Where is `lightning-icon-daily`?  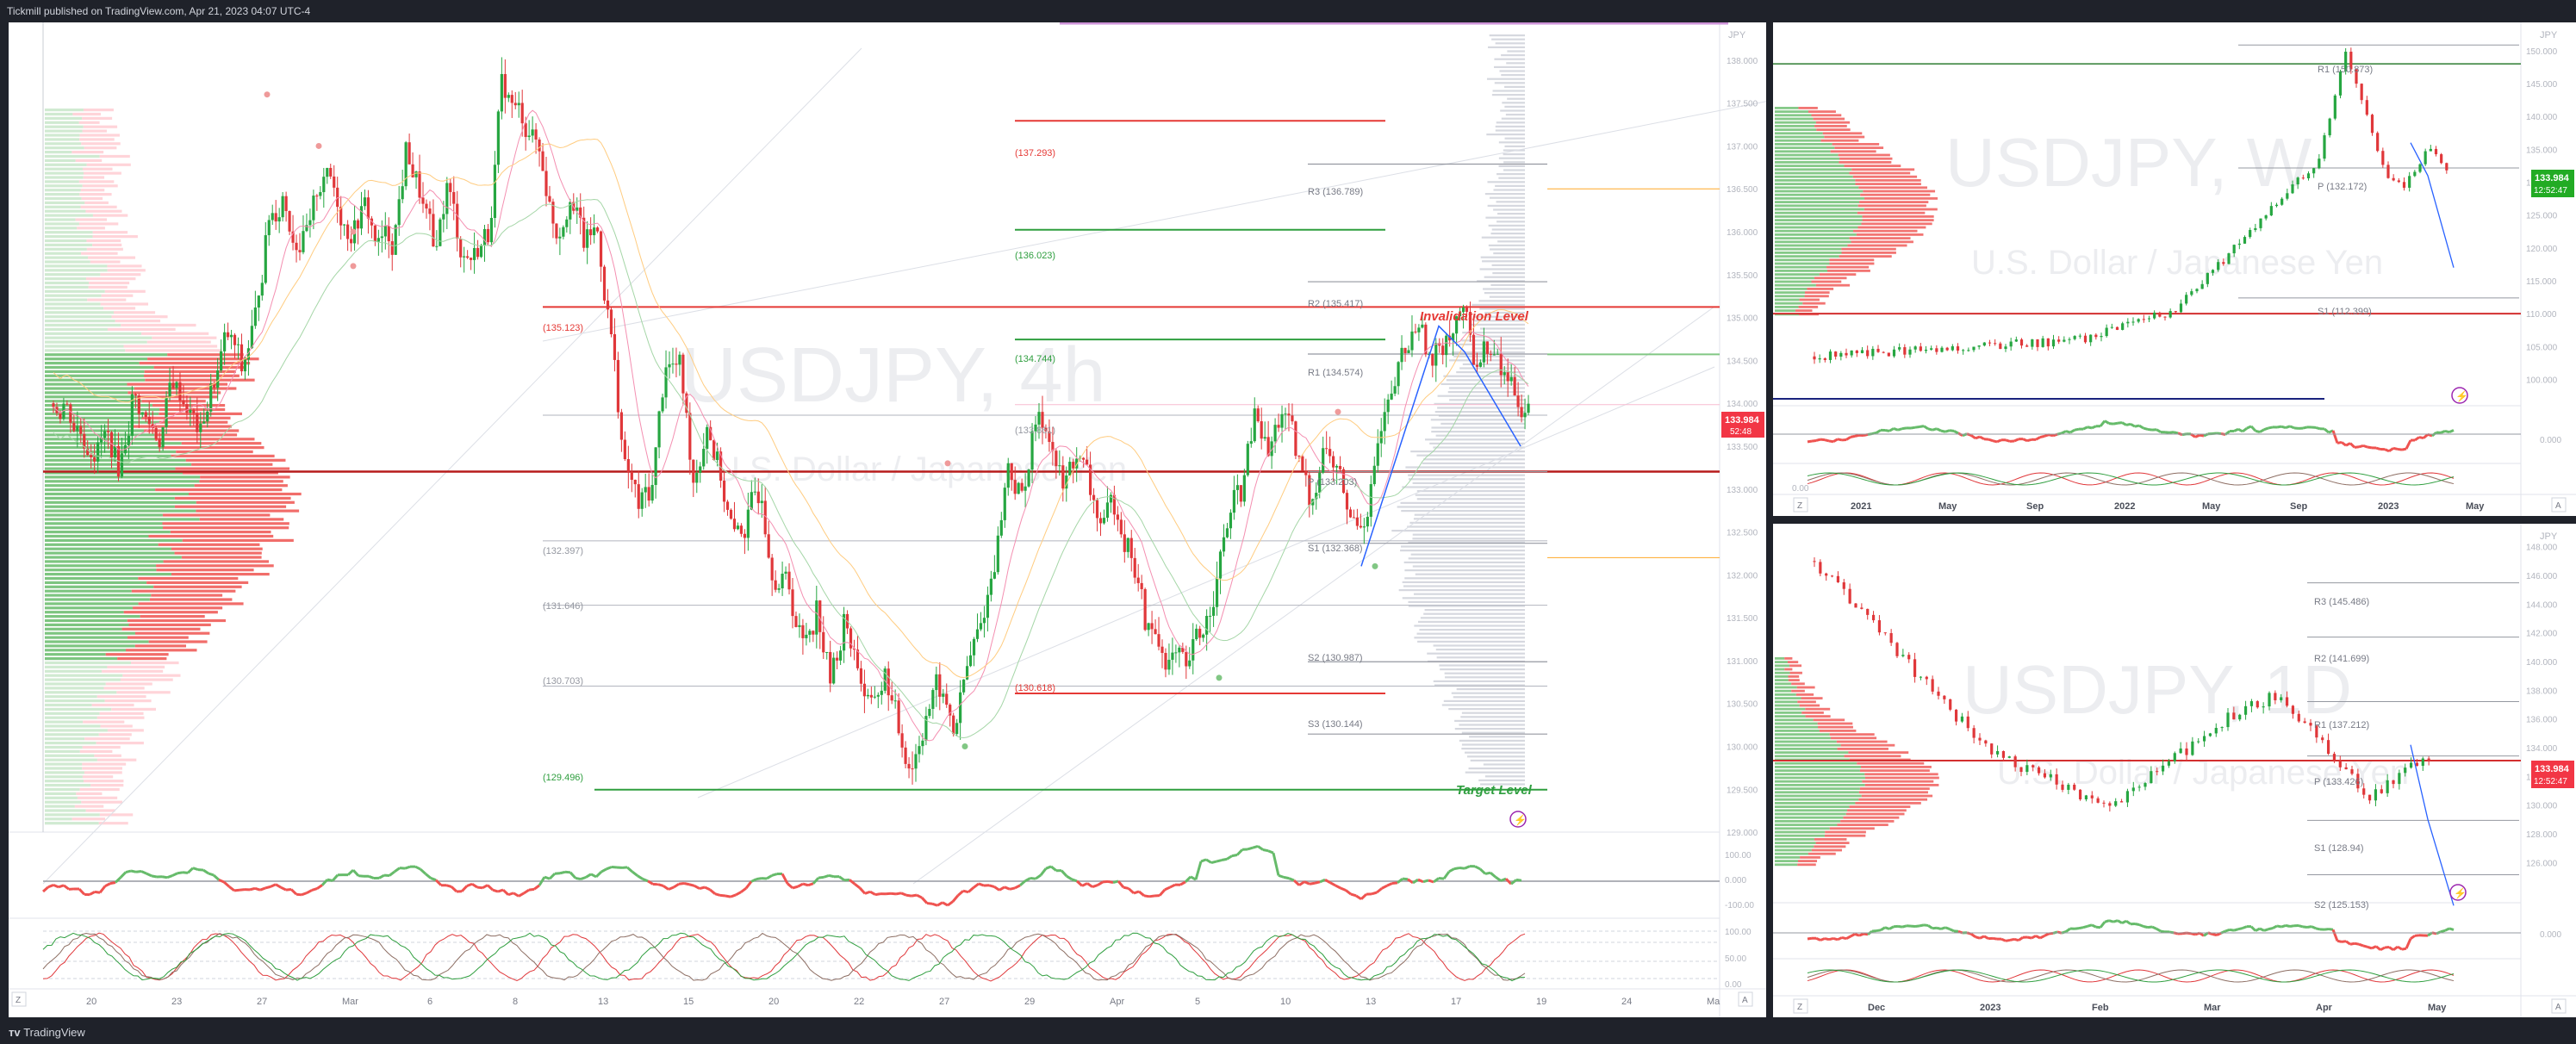
lightning-icon-daily is located at coordinates (2458, 892).